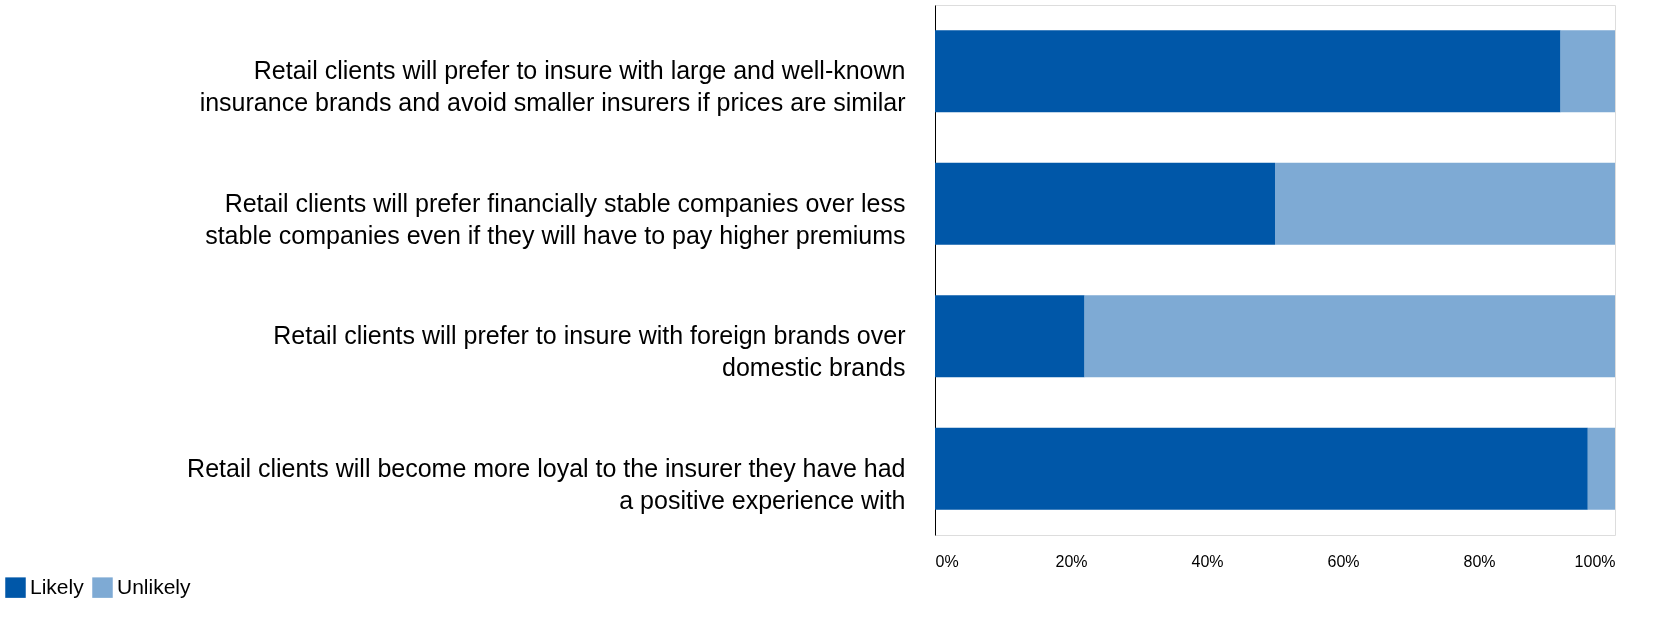  I want to click on legend-label: Unlikely, so click(154, 586).